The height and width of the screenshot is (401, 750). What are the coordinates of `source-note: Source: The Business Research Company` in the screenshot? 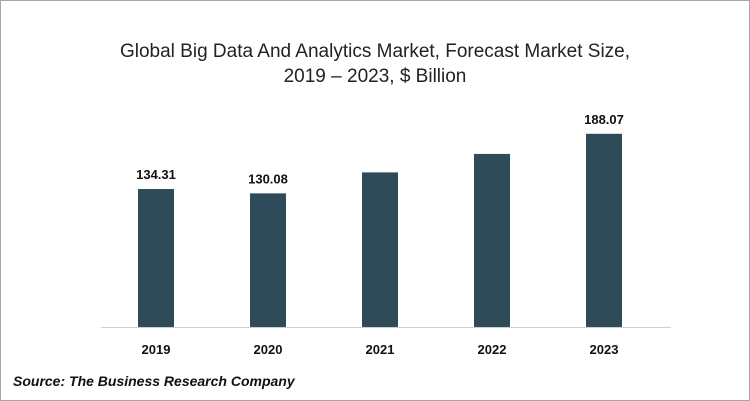 It's located at (154, 381).